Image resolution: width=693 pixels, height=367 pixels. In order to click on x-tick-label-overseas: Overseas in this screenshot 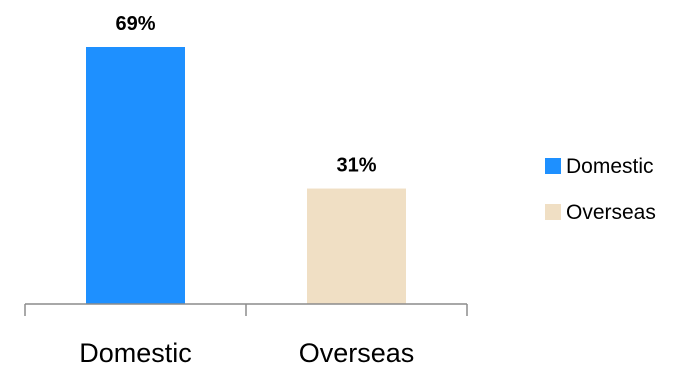, I will do `click(357, 352)`.